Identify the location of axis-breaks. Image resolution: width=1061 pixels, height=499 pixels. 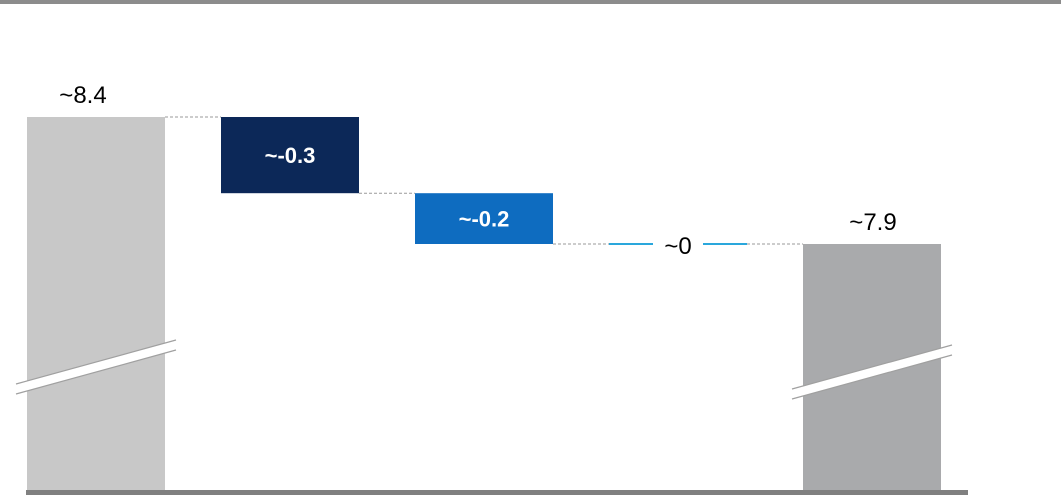
(484, 369).